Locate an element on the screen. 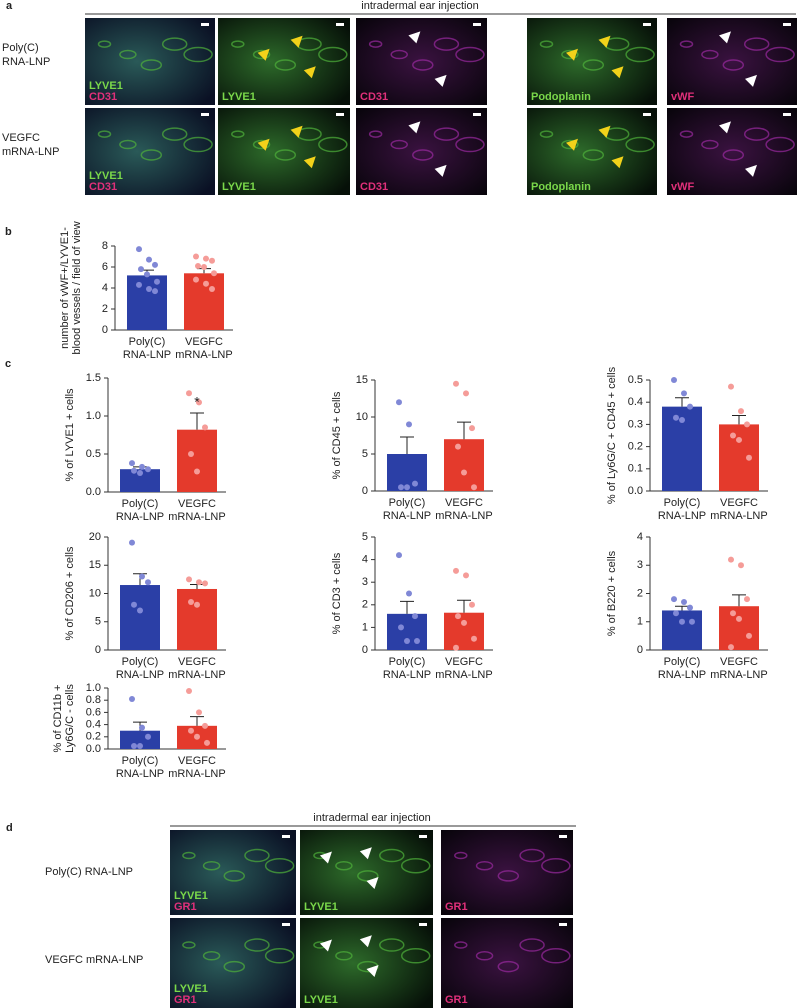 The height and width of the screenshot is (1008, 800). annotation: * is located at coordinates (197, 402).